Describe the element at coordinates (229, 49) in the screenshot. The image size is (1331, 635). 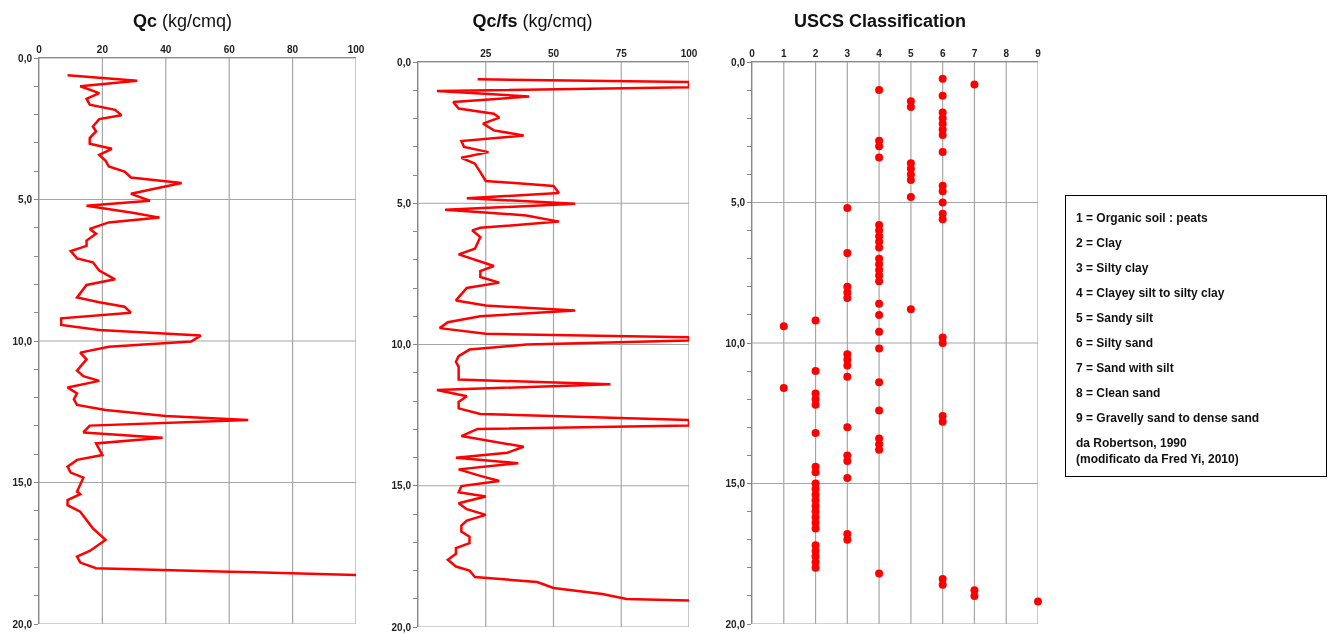
I see `x-tick-label: 60` at that location.